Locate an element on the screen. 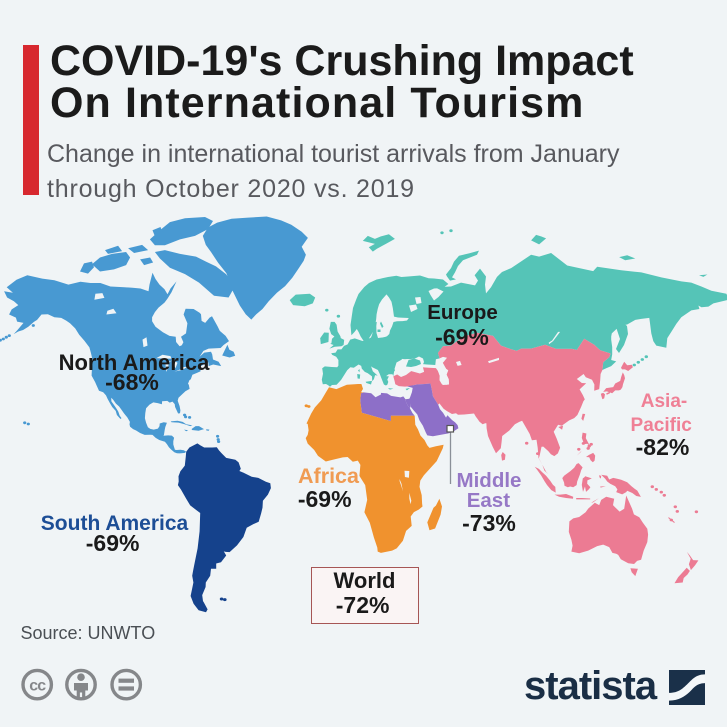  svg-text: cc is located at coordinates (37, 686).